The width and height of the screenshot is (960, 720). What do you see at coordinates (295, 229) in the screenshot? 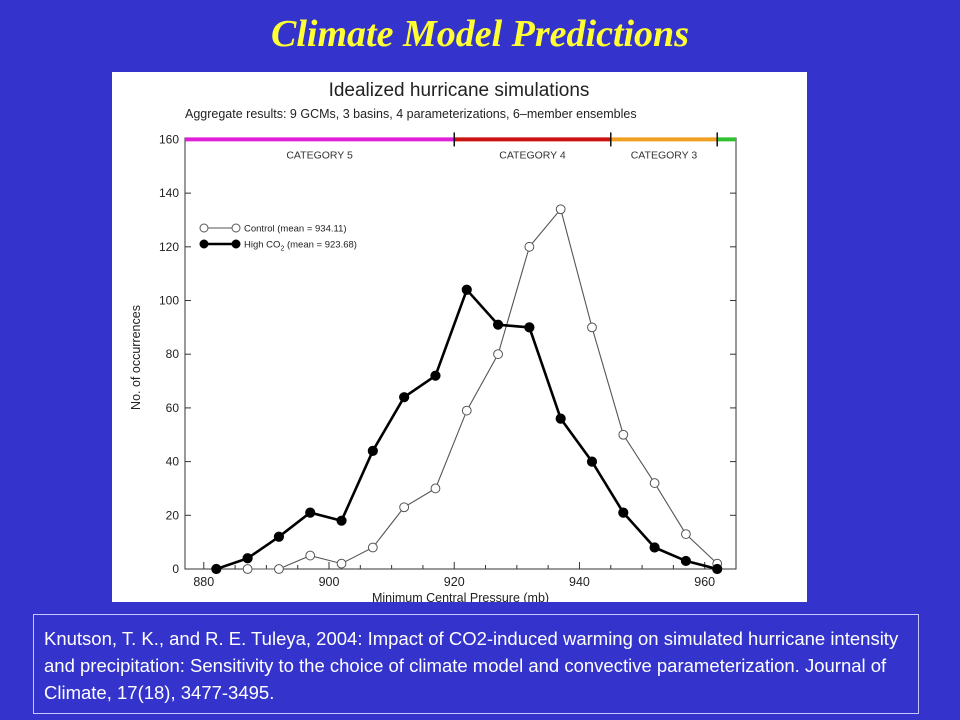
I see `legend-label: Control (mean = 934.11)` at bounding box center [295, 229].